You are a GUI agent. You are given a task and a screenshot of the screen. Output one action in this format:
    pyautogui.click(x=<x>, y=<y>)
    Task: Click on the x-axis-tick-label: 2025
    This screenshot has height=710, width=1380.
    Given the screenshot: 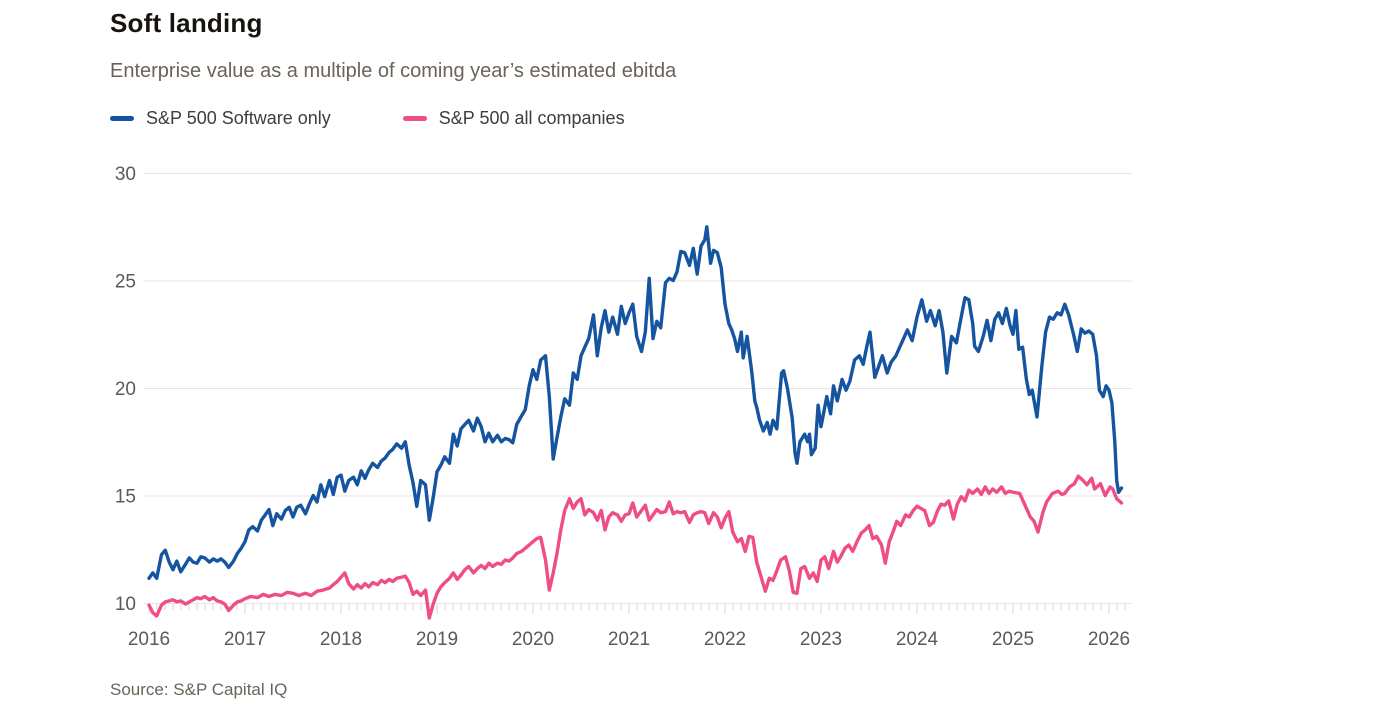 What is the action you would take?
    pyautogui.click(x=1013, y=639)
    